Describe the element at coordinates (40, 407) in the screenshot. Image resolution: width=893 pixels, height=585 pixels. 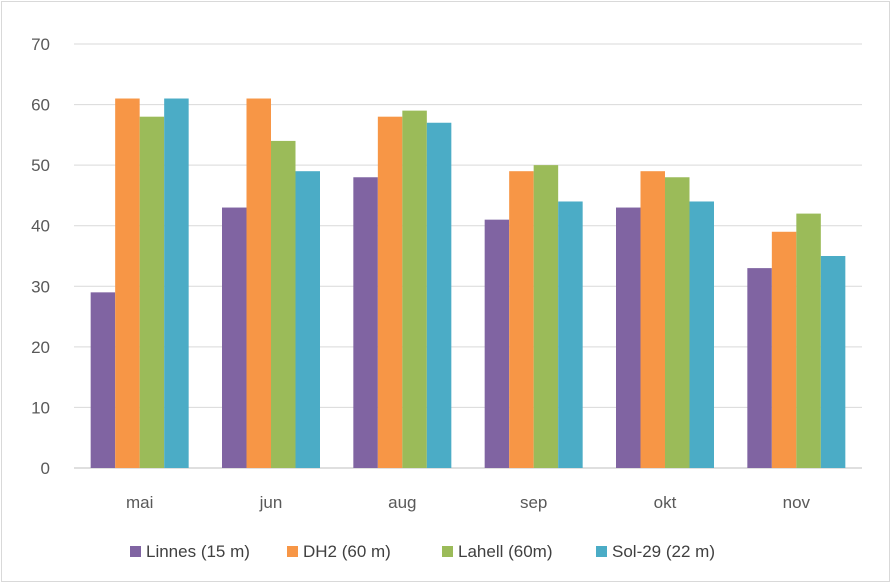
I see `y-tick-label: 10` at that location.